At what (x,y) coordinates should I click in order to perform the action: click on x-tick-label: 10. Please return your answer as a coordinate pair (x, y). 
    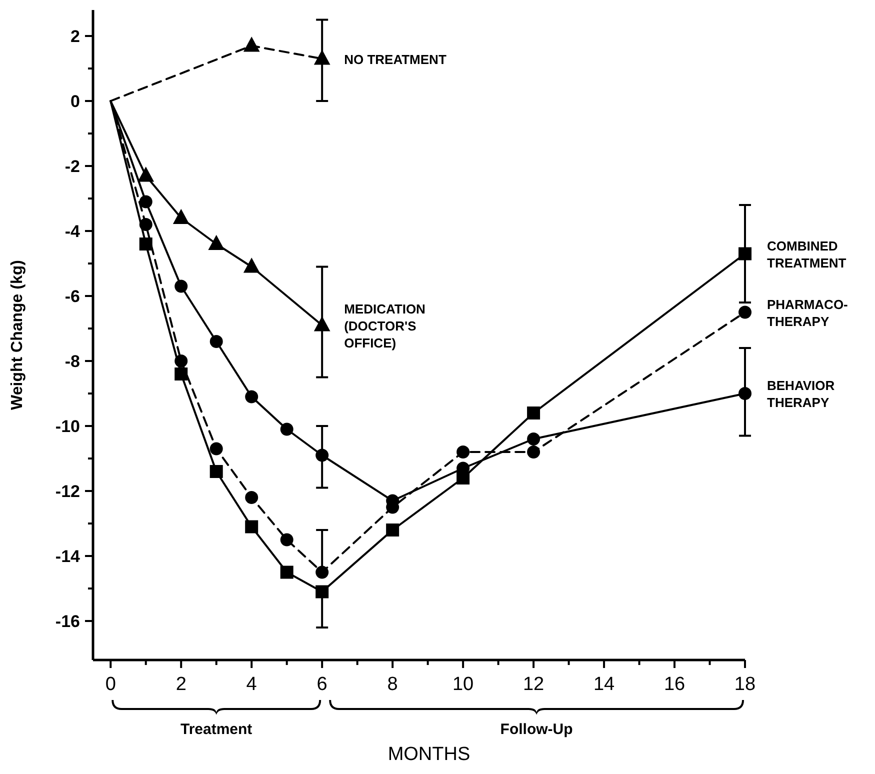
    Looking at the image, I should click on (463, 684).